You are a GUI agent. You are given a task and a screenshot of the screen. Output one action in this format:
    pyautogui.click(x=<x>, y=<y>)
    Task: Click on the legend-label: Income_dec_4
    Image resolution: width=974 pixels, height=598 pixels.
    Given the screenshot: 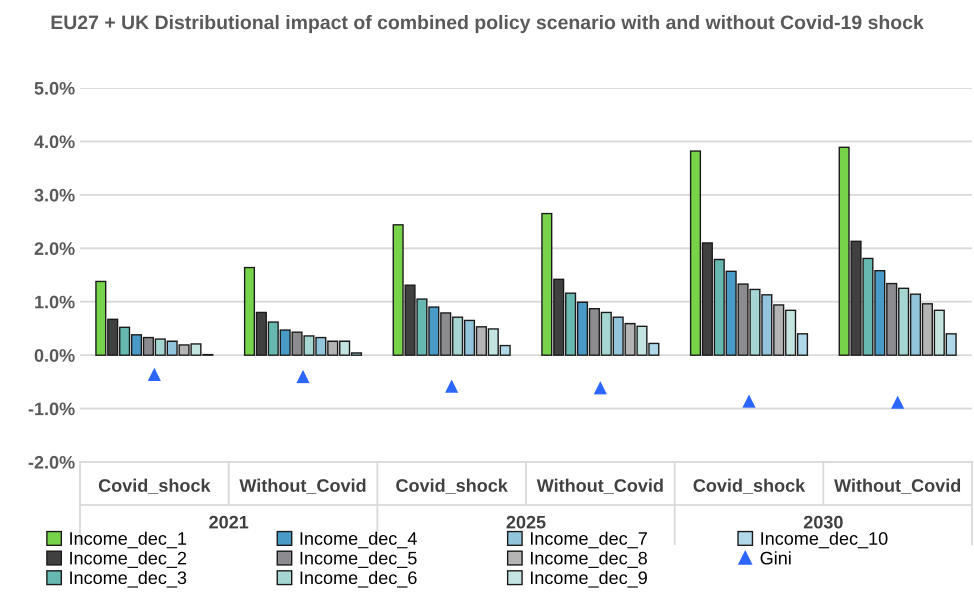 What is the action you would take?
    pyautogui.click(x=358, y=540)
    